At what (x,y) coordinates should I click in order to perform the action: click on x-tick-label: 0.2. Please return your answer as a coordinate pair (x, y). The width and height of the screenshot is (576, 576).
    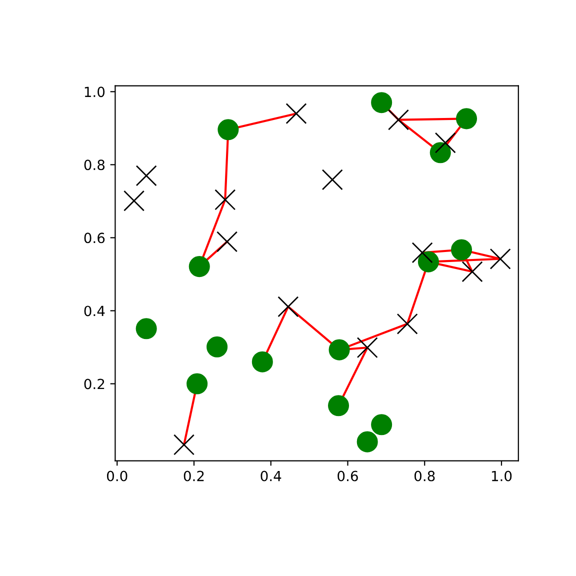
    Looking at the image, I should click on (194, 476).